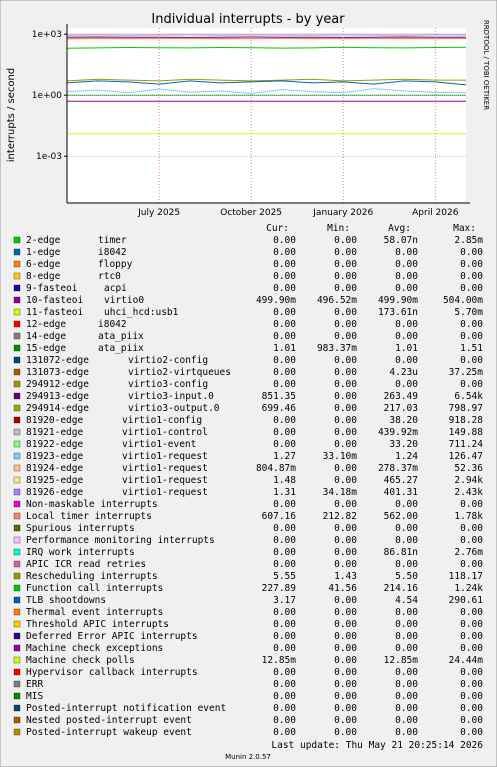 This screenshot has width=497, height=767. I want to click on legend-value: 227.89, so click(279, 588).